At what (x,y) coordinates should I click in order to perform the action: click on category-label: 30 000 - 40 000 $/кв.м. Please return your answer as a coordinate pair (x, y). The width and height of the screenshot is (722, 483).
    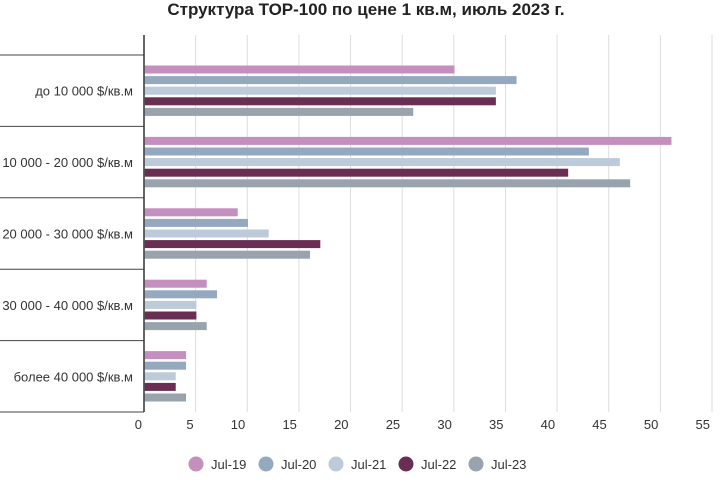
    Looking at the image, I should click on (67, 305).